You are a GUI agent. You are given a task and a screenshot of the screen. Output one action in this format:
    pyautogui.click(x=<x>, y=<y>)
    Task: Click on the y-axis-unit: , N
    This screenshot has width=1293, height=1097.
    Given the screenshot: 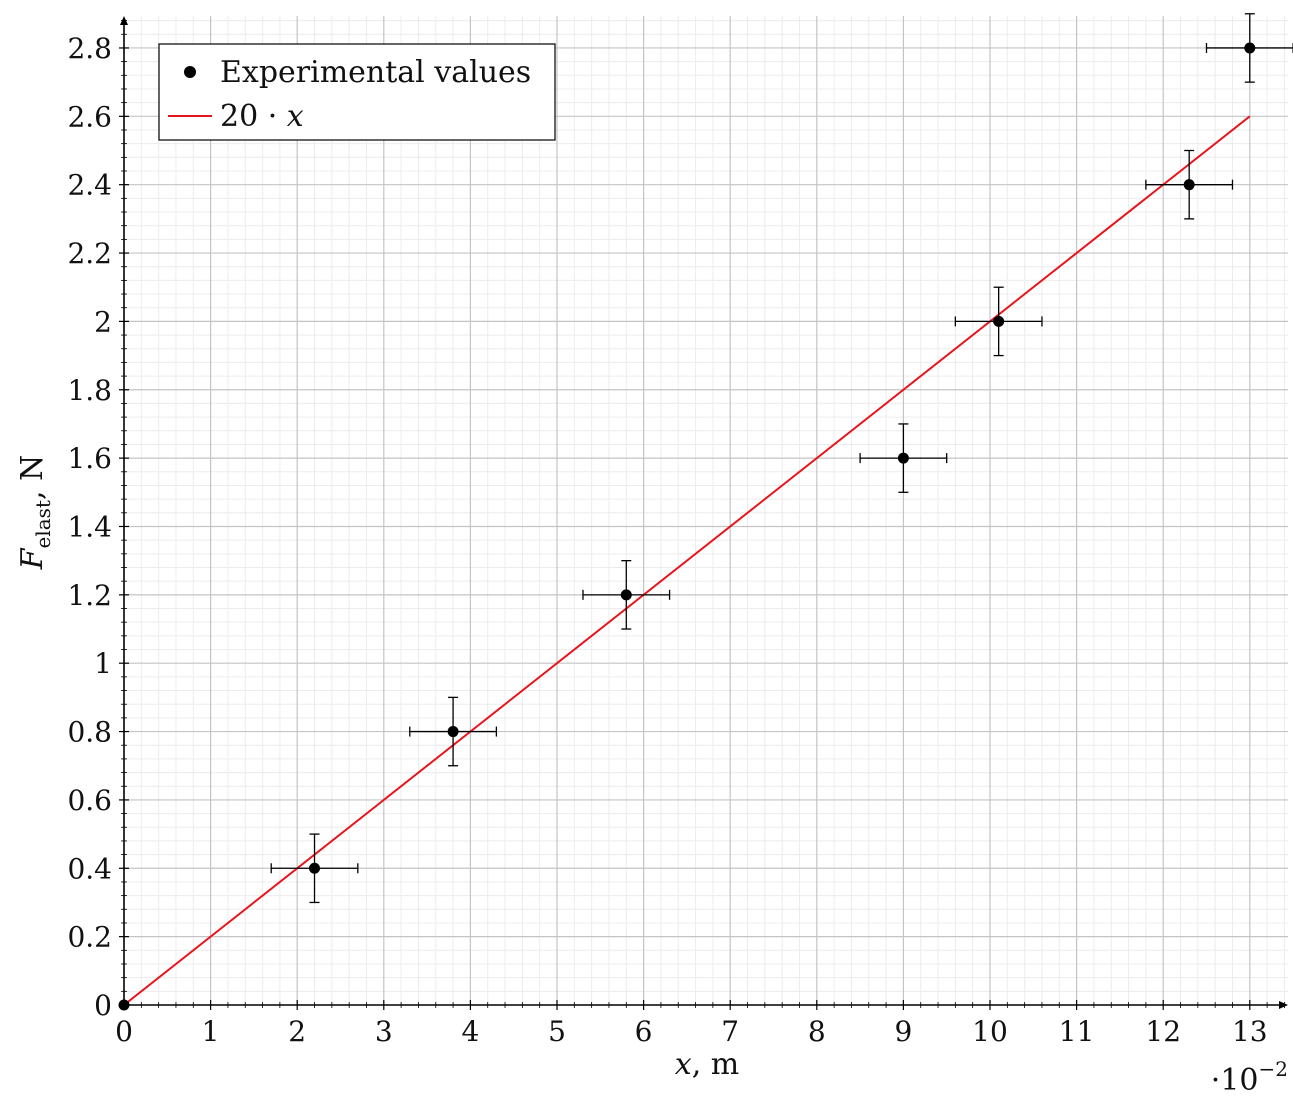 What is the action you would take?
    pyautogui.click(x=32, y=477)
    